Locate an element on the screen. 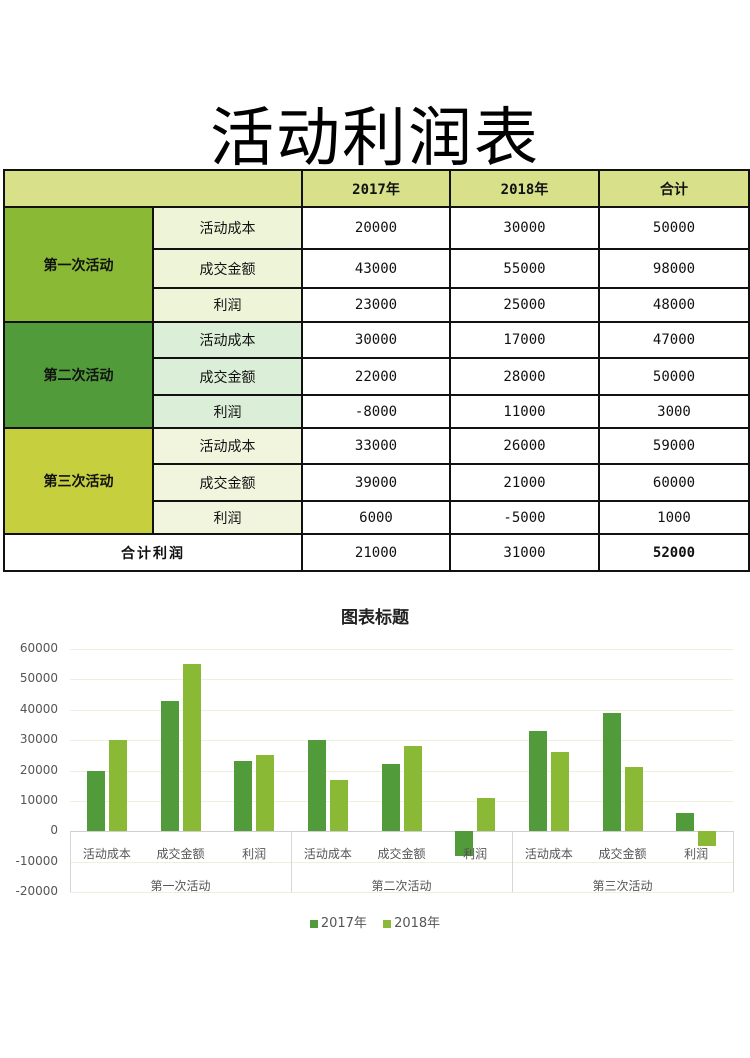  cell-2017: 33000 is located at coordinates (376, 446).